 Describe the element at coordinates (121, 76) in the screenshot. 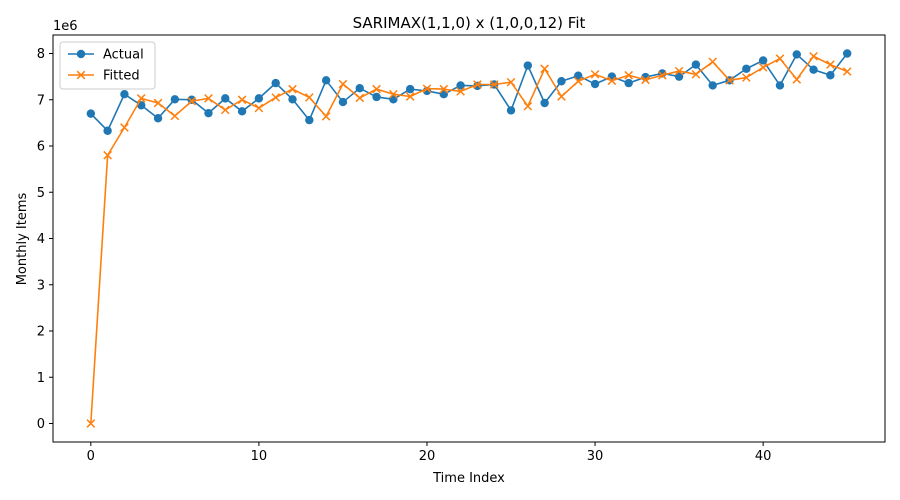

I see `legend-label-fitted: Fitted` at that location.